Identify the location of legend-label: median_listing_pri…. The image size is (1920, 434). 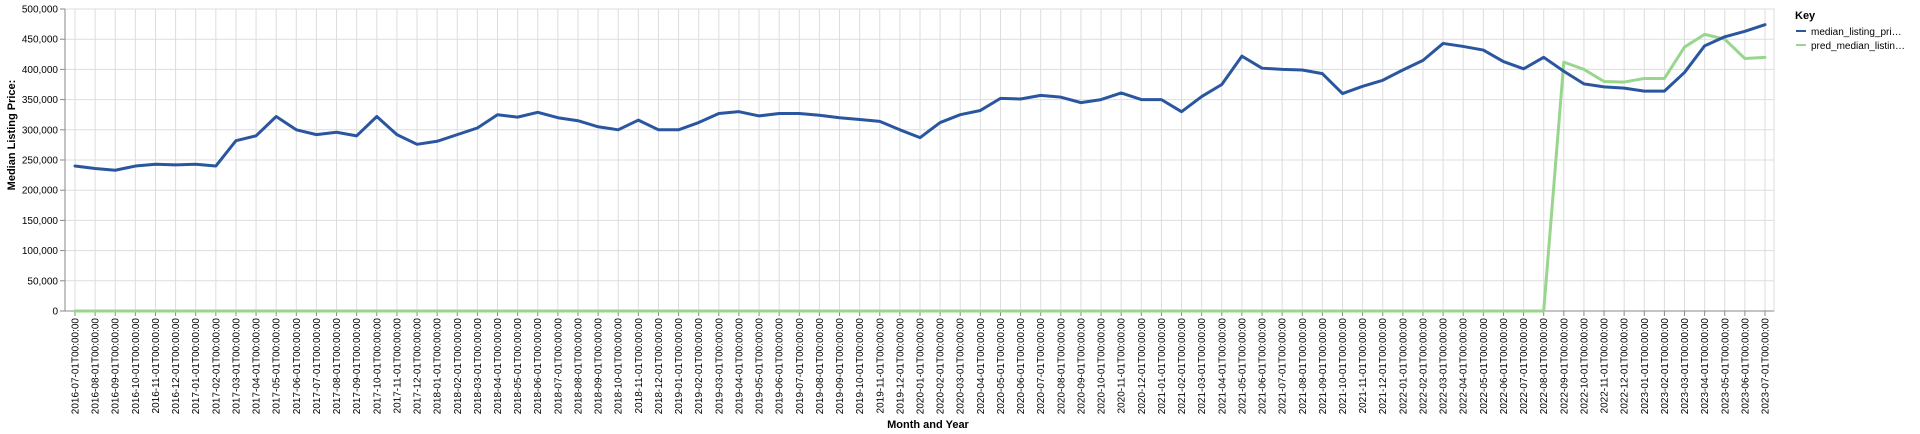
(1856, 32).